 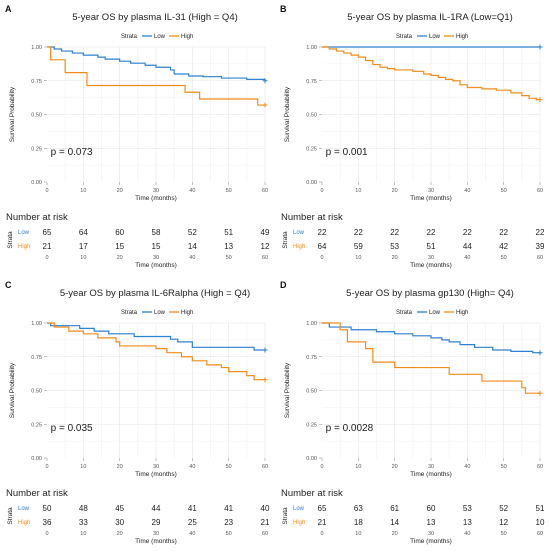 I want to click on risk-x-tick-label: 10, so click(x=83, y=258).